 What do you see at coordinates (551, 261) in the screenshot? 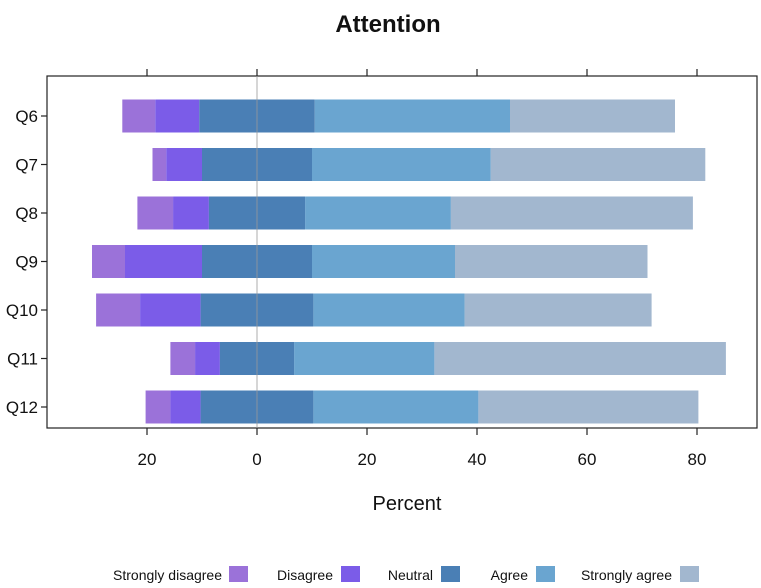
I see `bar-q9-strongly-agree` at bounding box center [551, 261].